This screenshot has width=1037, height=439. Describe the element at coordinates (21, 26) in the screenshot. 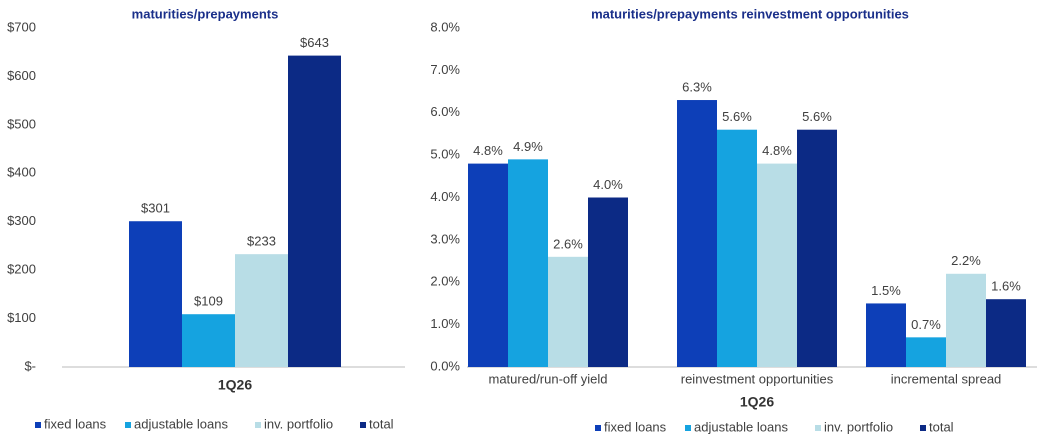

I see `y-tick-label: $700` at that location.